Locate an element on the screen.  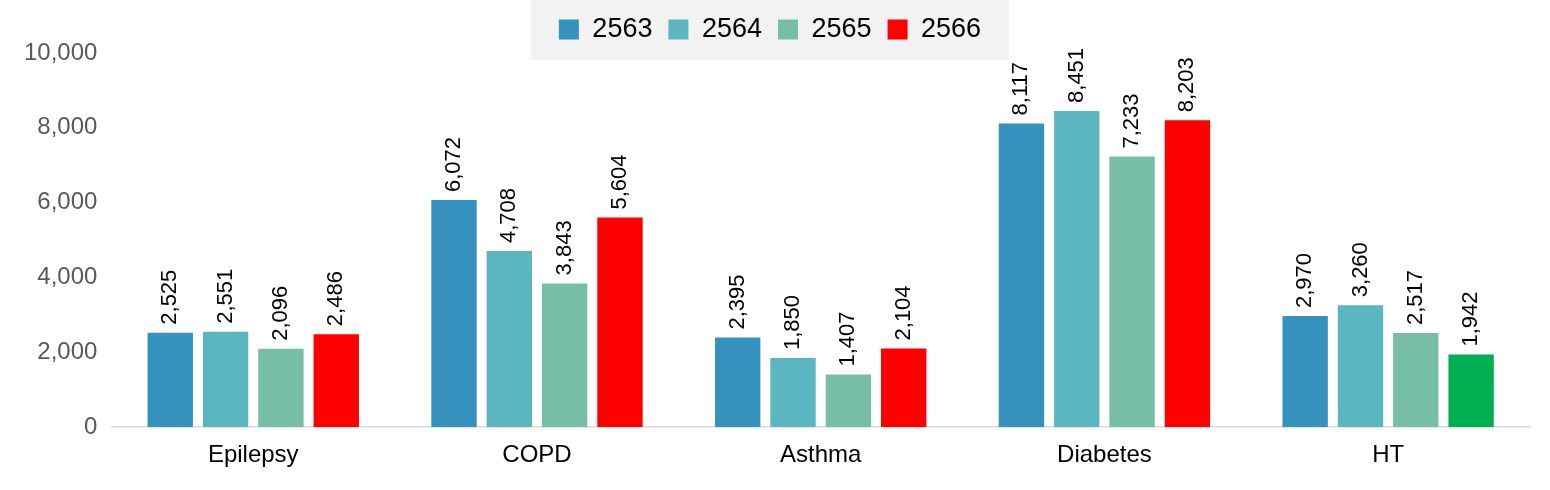
data-label: 8,203 is located at coordinates (1186, 85).